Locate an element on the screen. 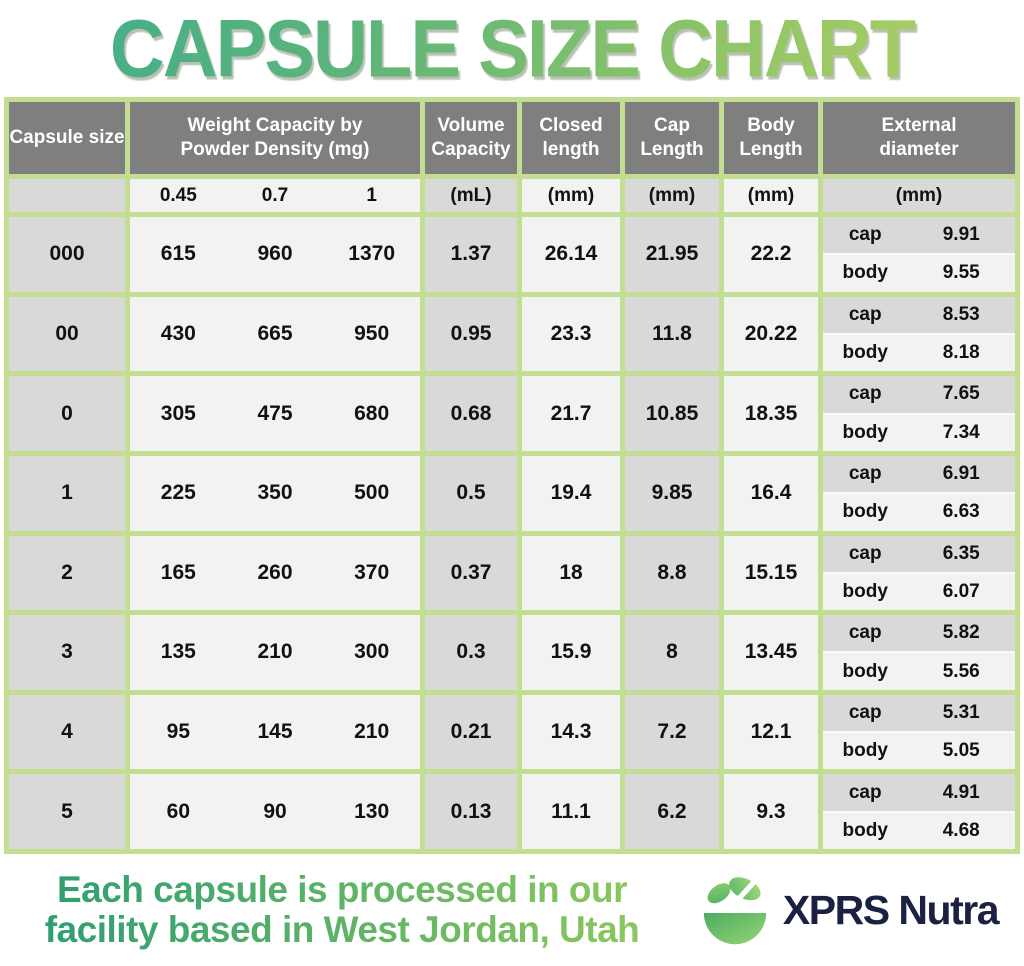 Image resolution: width=1024 pixels, height=966 pixels. capsule-size-cell: 0 is located at coordinates (67, 413).